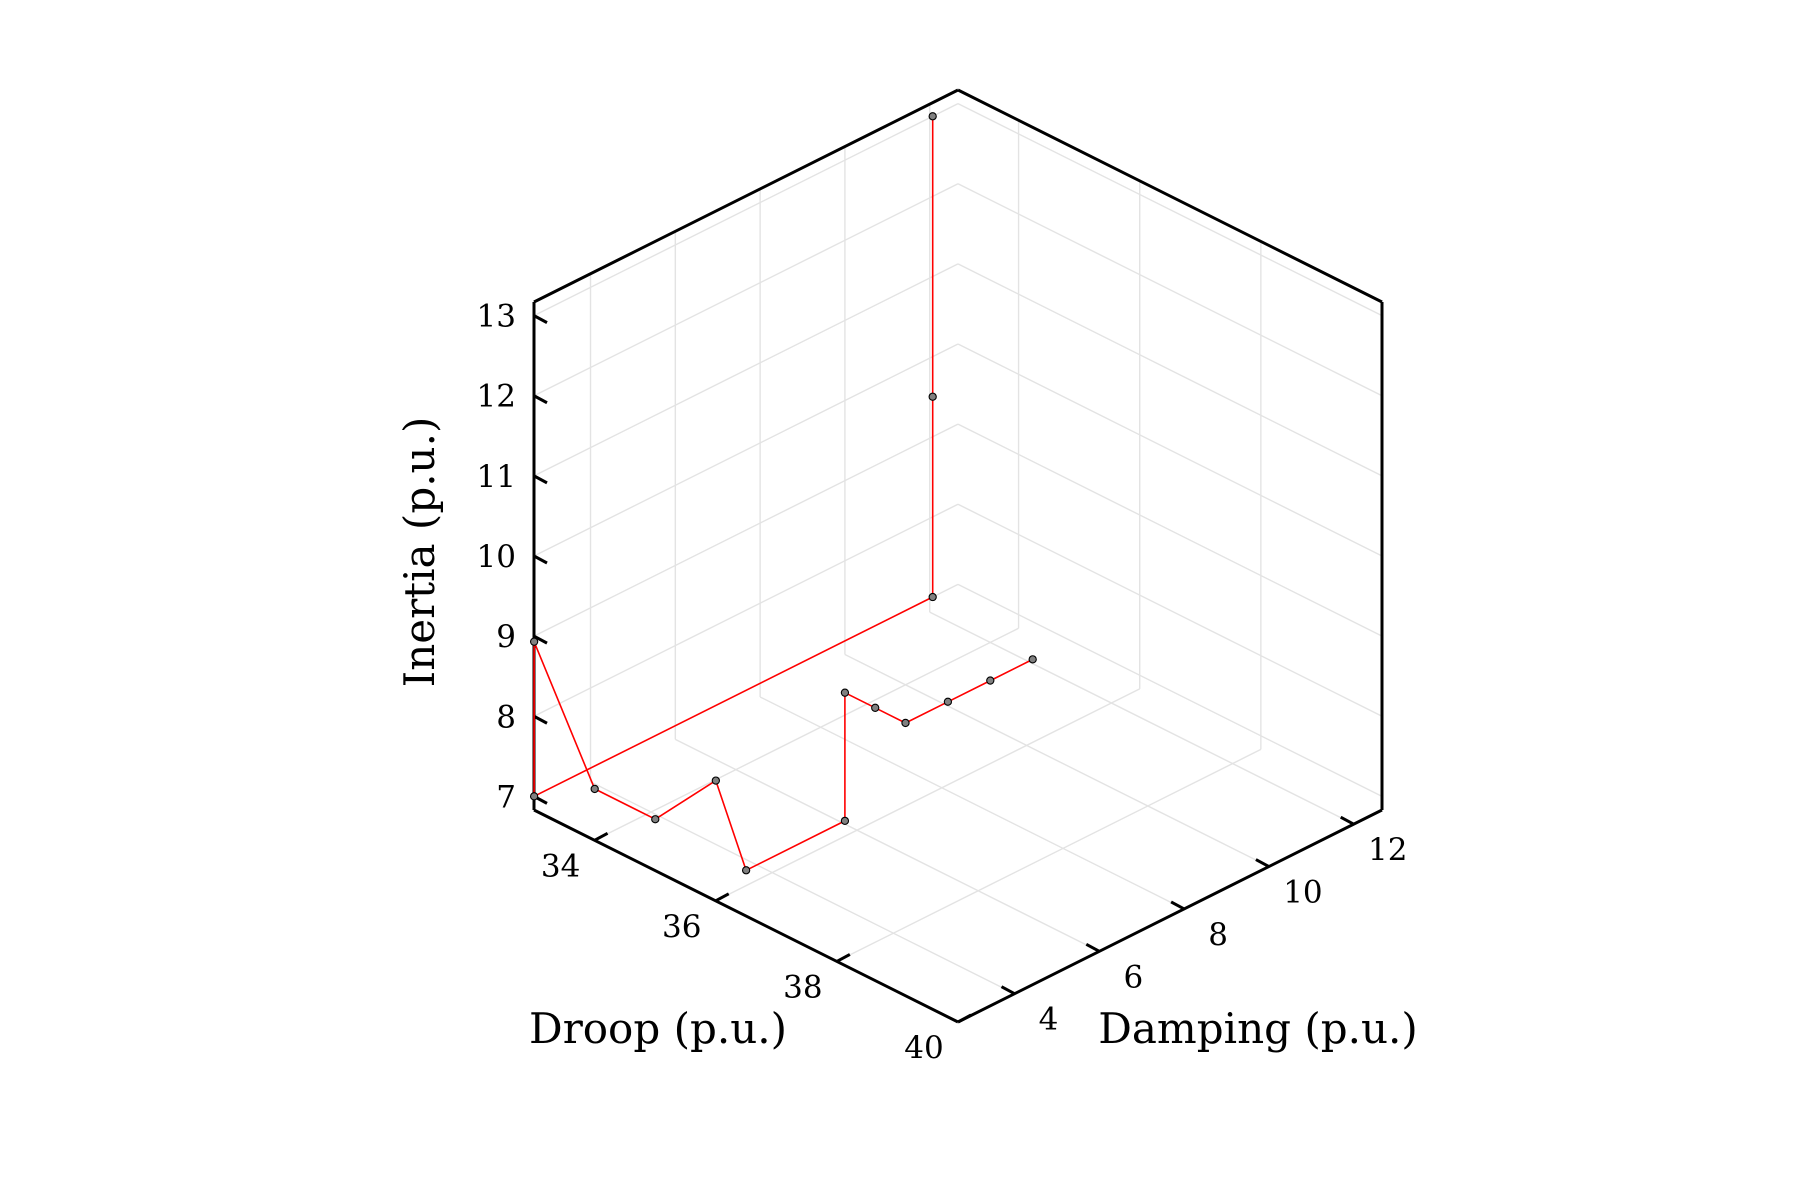 The height and width of the screenshot is (1200, 1800). What do you see at coordinates (506, 717) in the screenshot?
I see `z-tick-label: 8` at bounding box center [506, 717].